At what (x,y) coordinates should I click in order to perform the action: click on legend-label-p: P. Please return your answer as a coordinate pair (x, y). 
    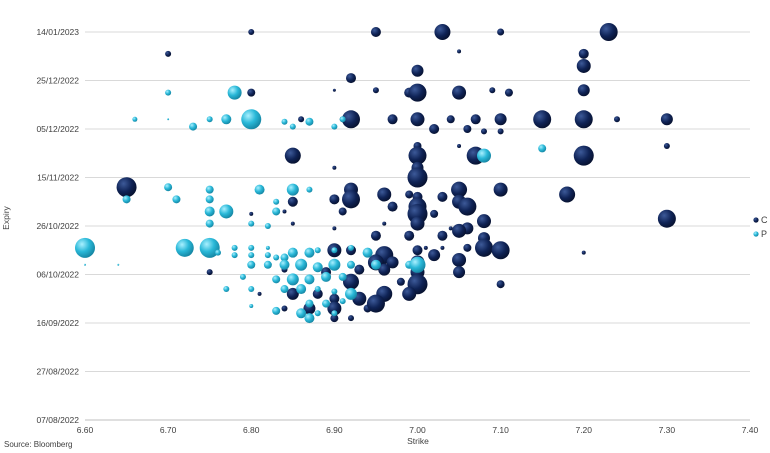
    Looking at the image, I should click on (764, 234).